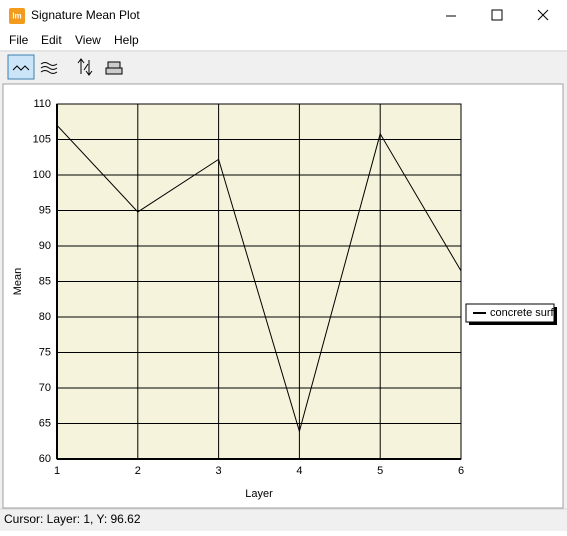  I want to click on line-plot-icon, so click(21, 68).